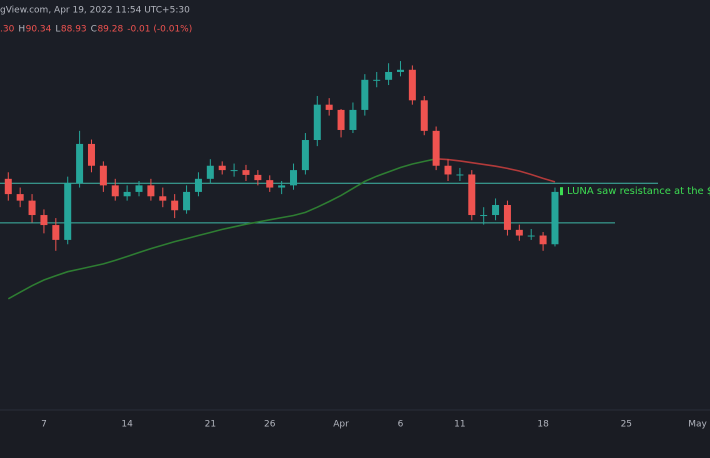 The width and height of the screenshot is (710, 458). Describe the element at coordinates (270, 425) in the screenshot. I see `x-tick-label: 26` at that location.